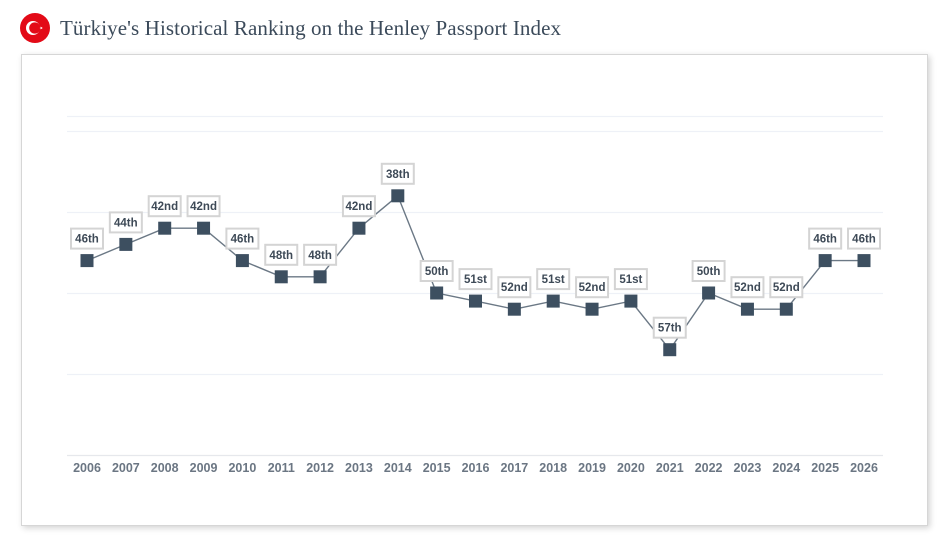 The height and width of the screenshot is (542, 945). I want to click on data-label: 57th, so click(669, 327).